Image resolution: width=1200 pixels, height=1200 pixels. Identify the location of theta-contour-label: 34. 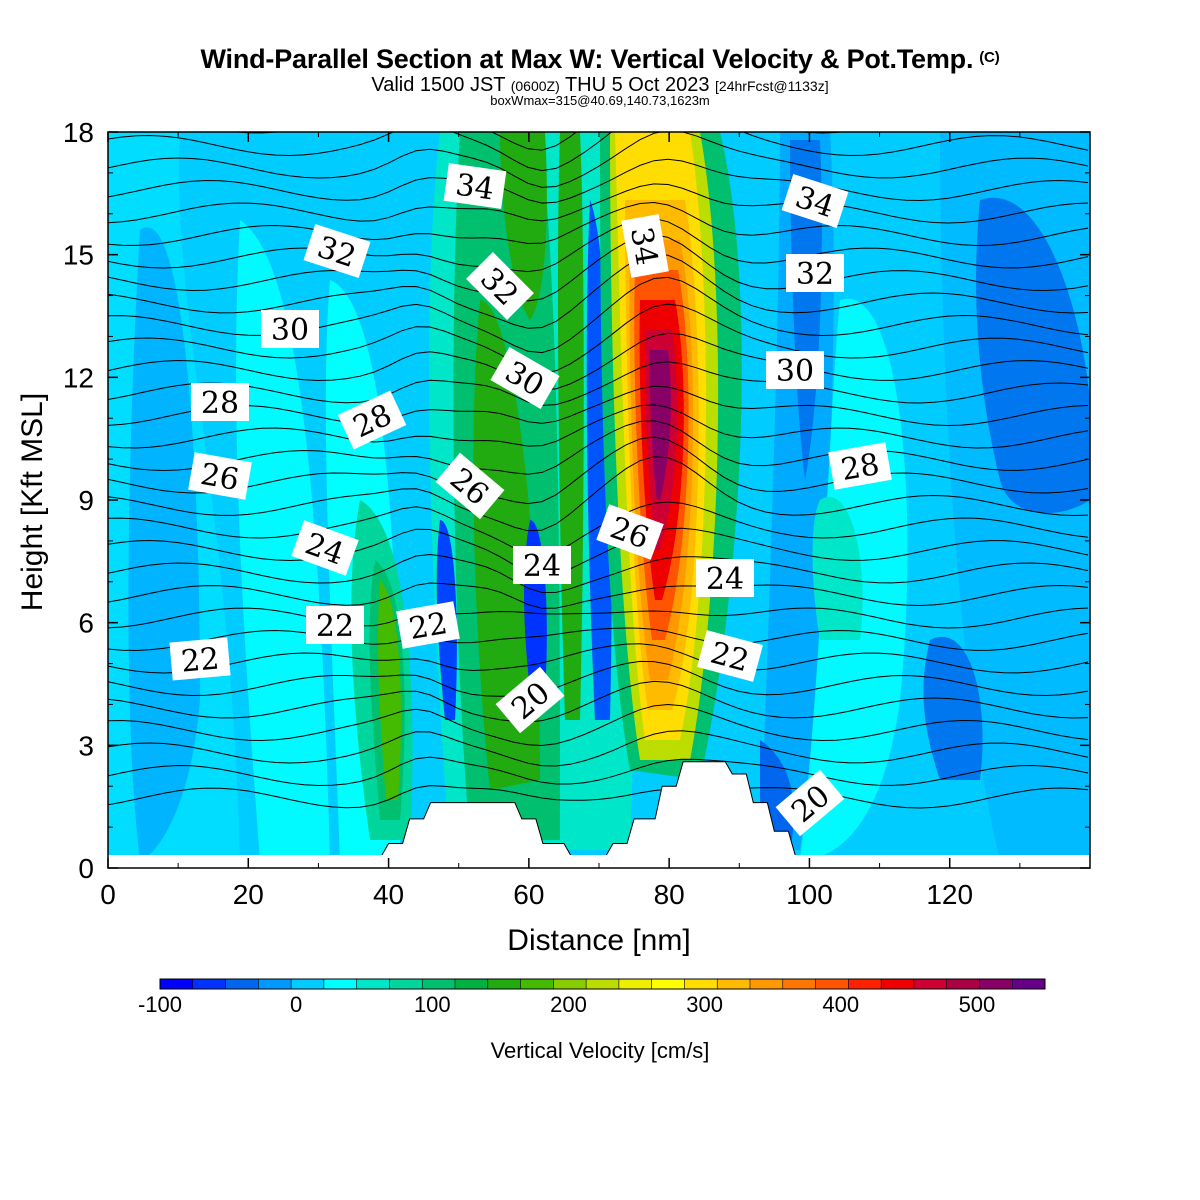
(645, 246).